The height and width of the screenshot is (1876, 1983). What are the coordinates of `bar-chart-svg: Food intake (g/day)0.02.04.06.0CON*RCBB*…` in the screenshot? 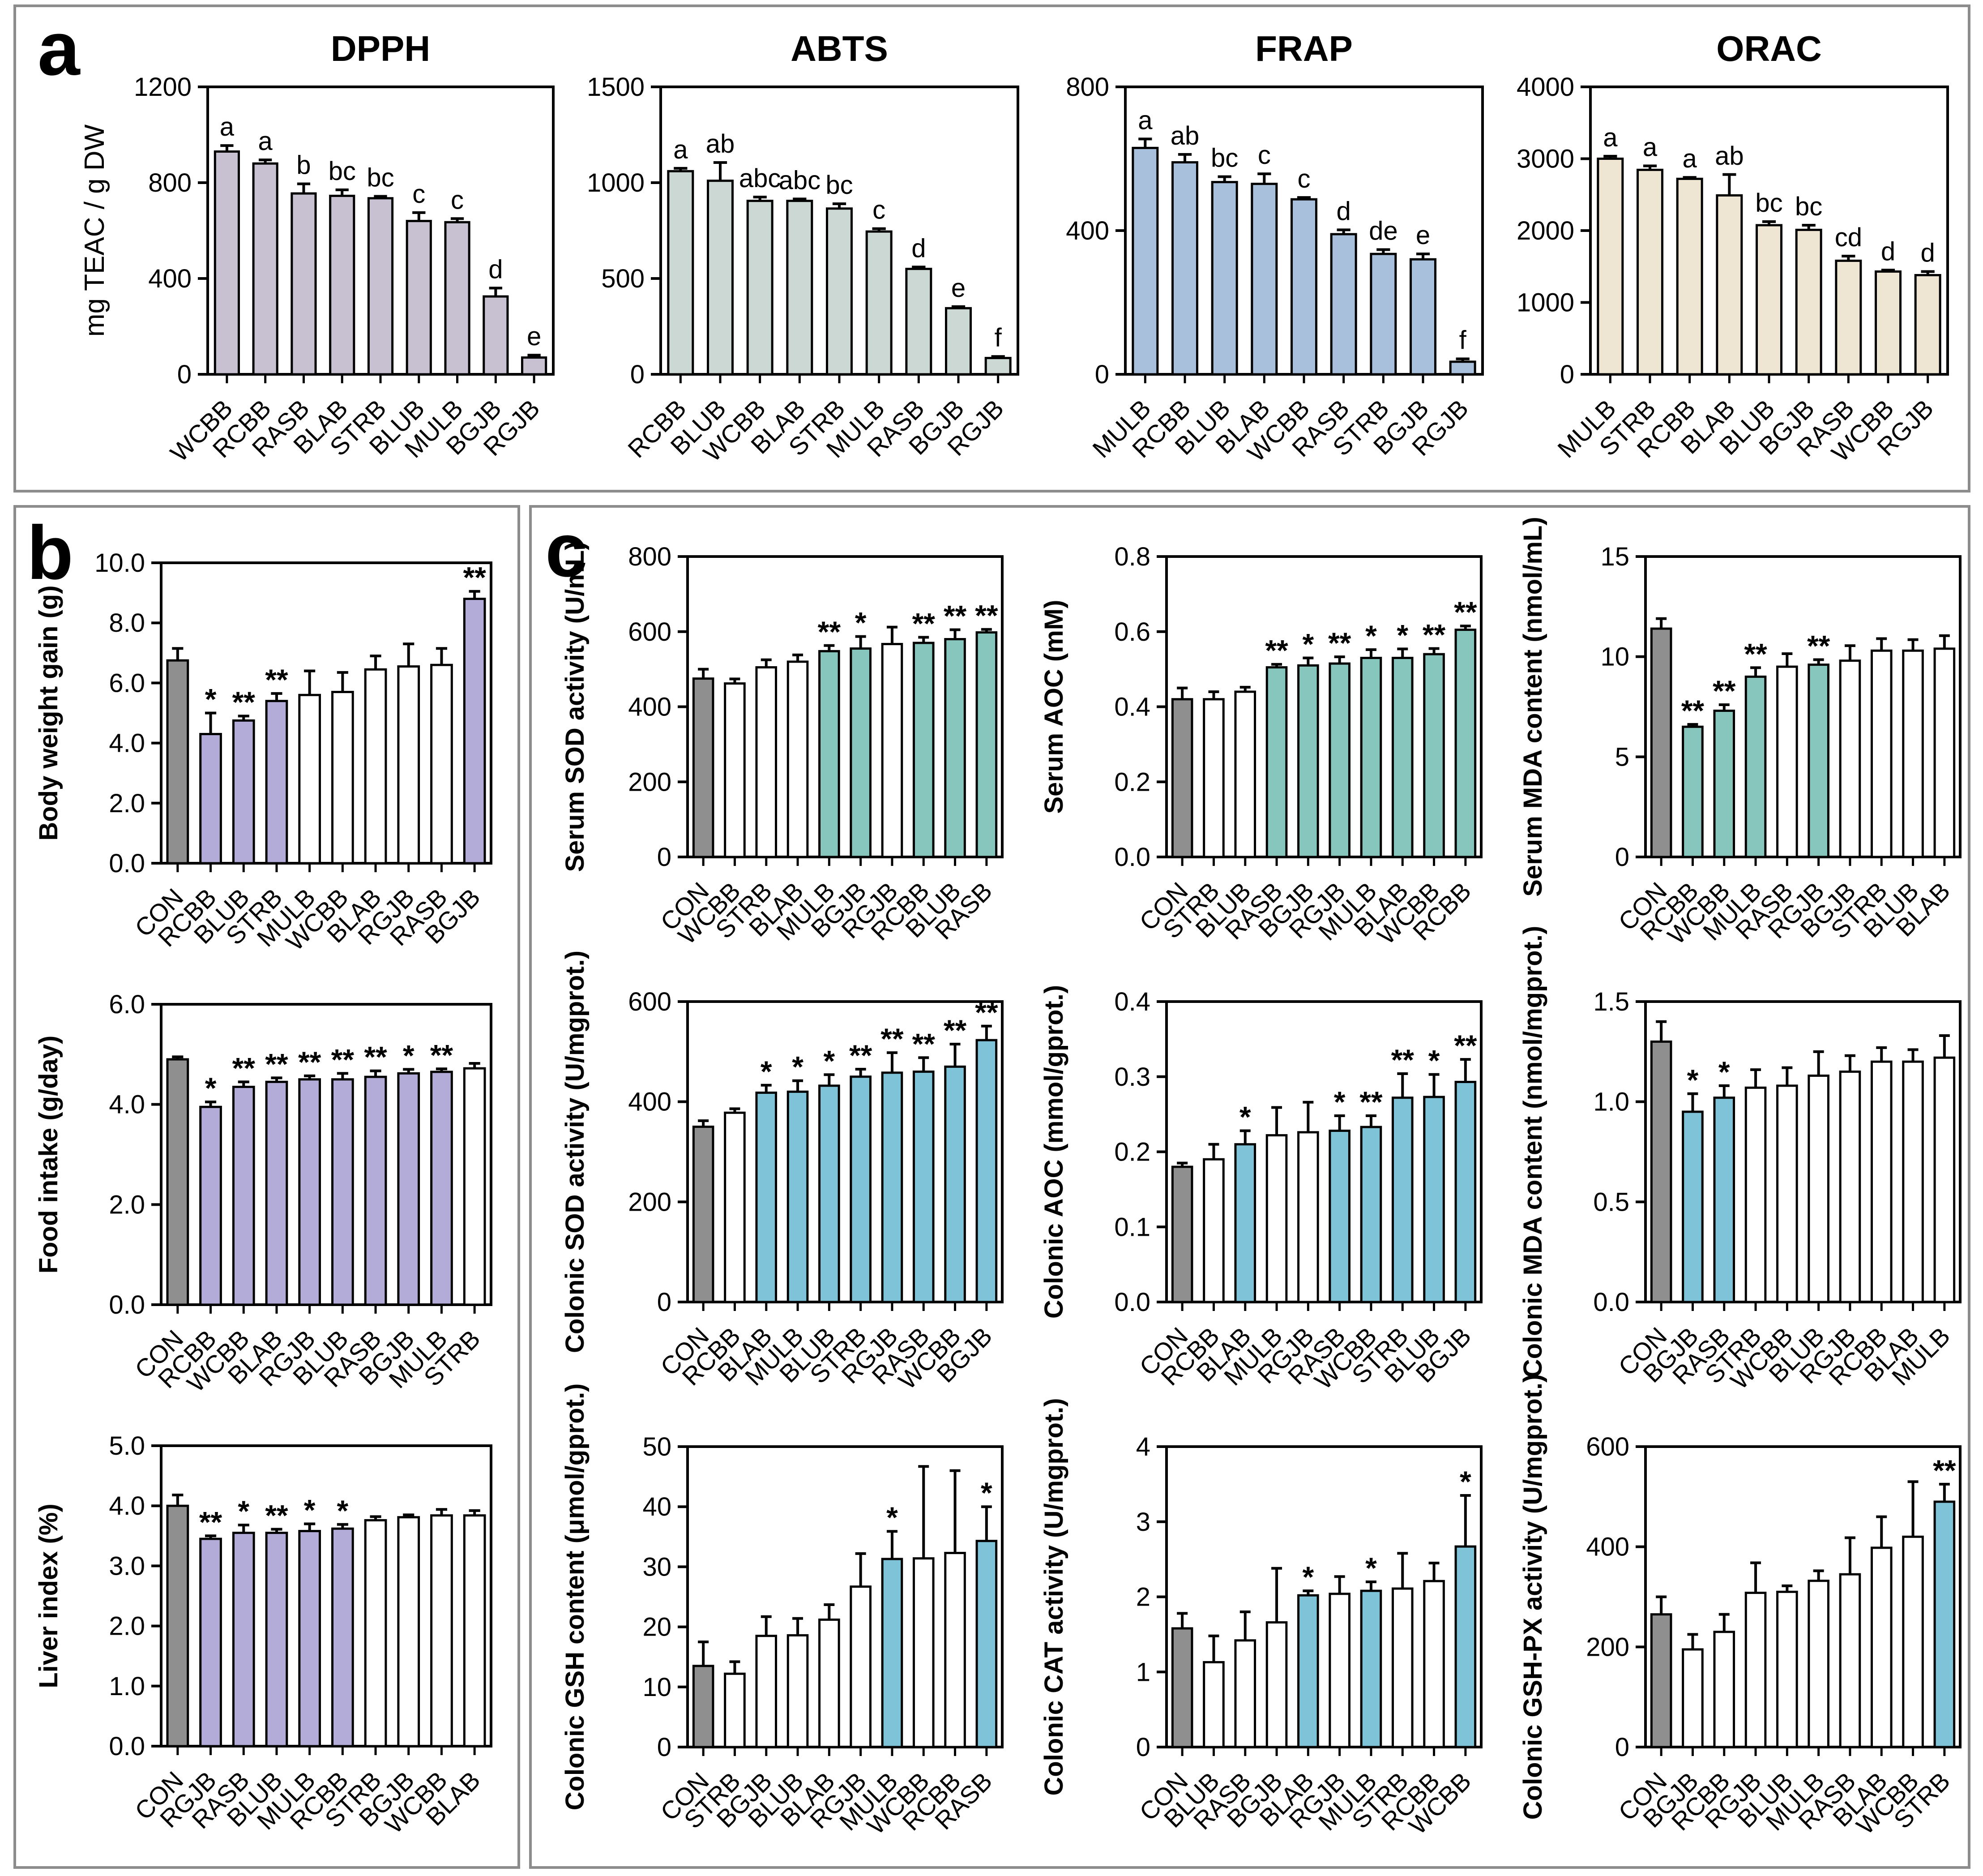 It's located at (263, 1193).